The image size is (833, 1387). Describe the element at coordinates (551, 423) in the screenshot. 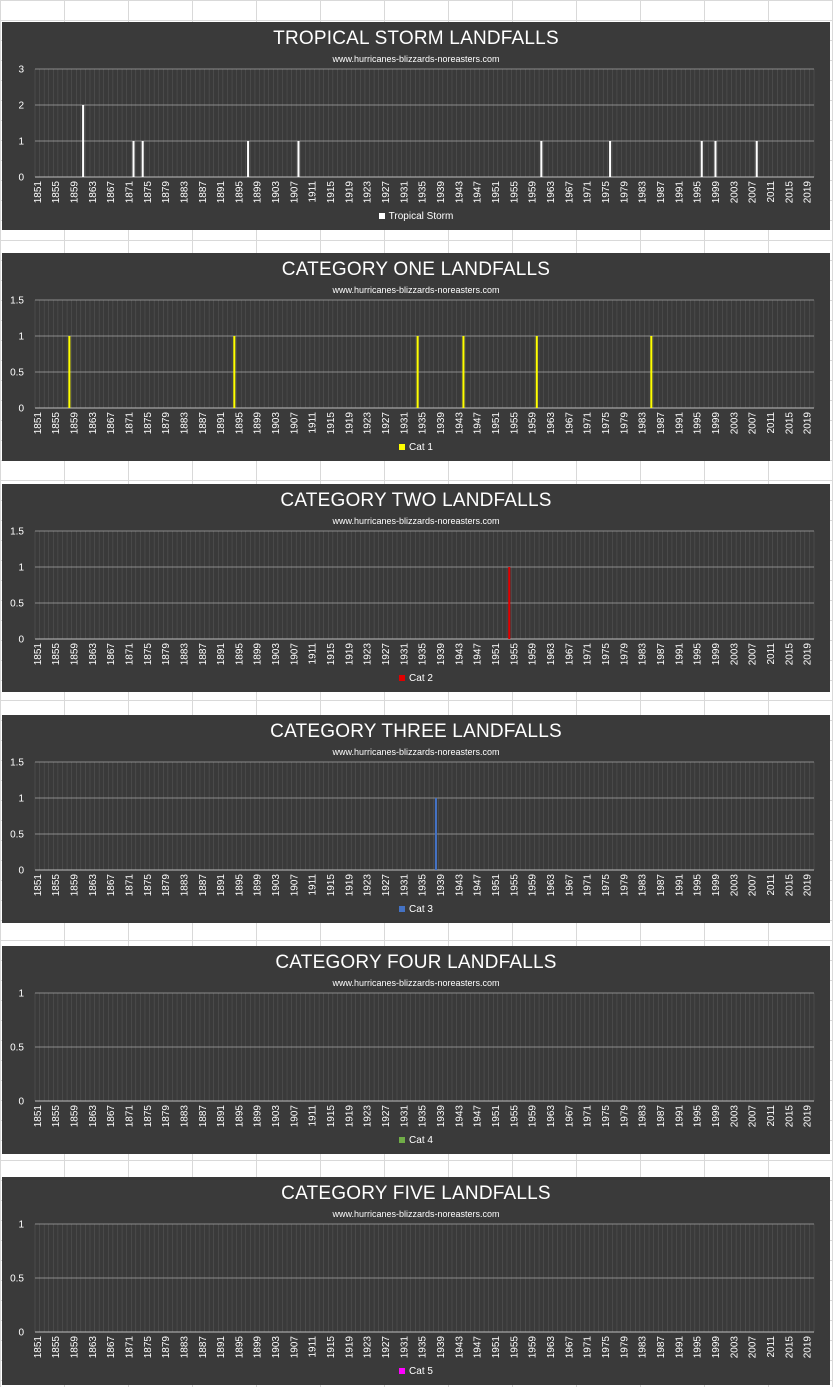

I see `x-tick-label: 1963` at that location.